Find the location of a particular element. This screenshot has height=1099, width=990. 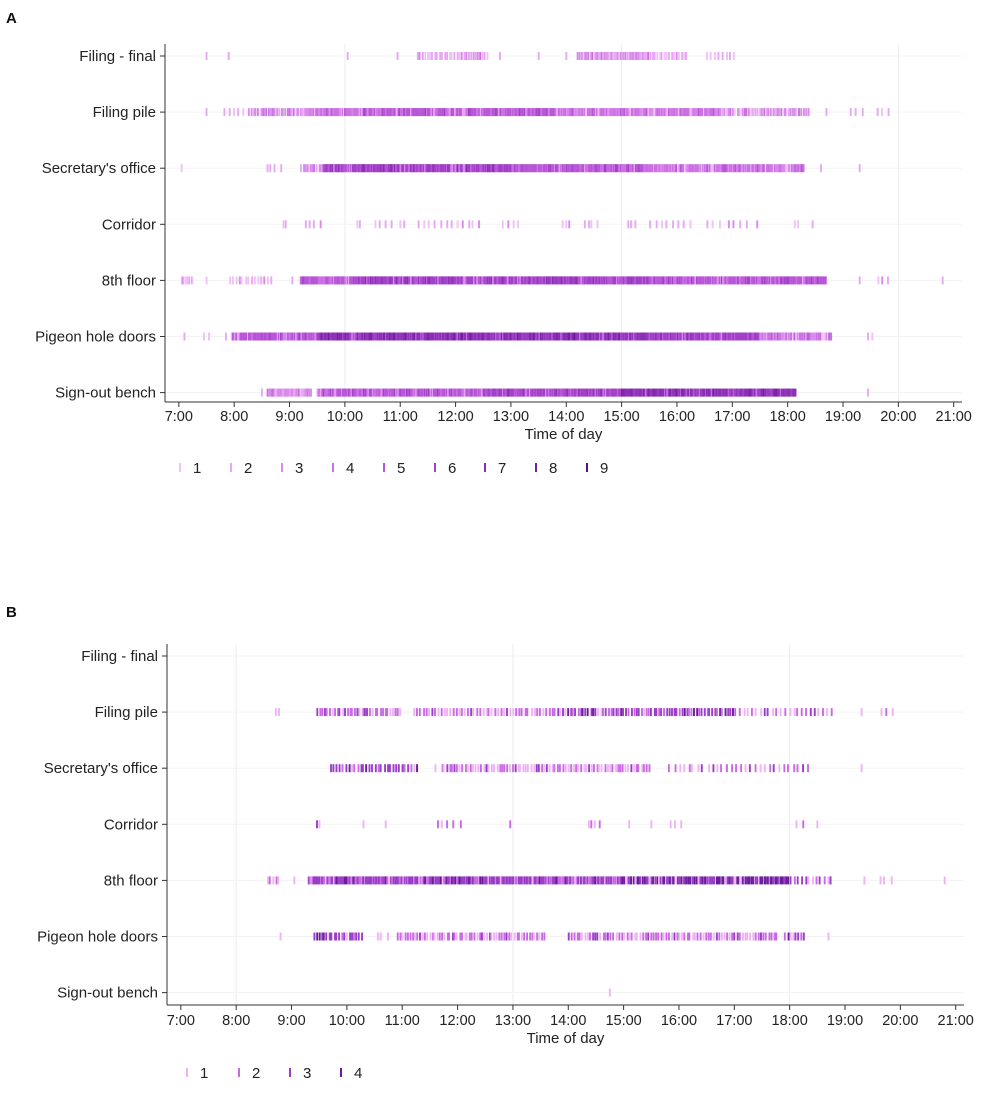

panel-a-x-tick-label: 20:00 is located at coordinates (898, 417).